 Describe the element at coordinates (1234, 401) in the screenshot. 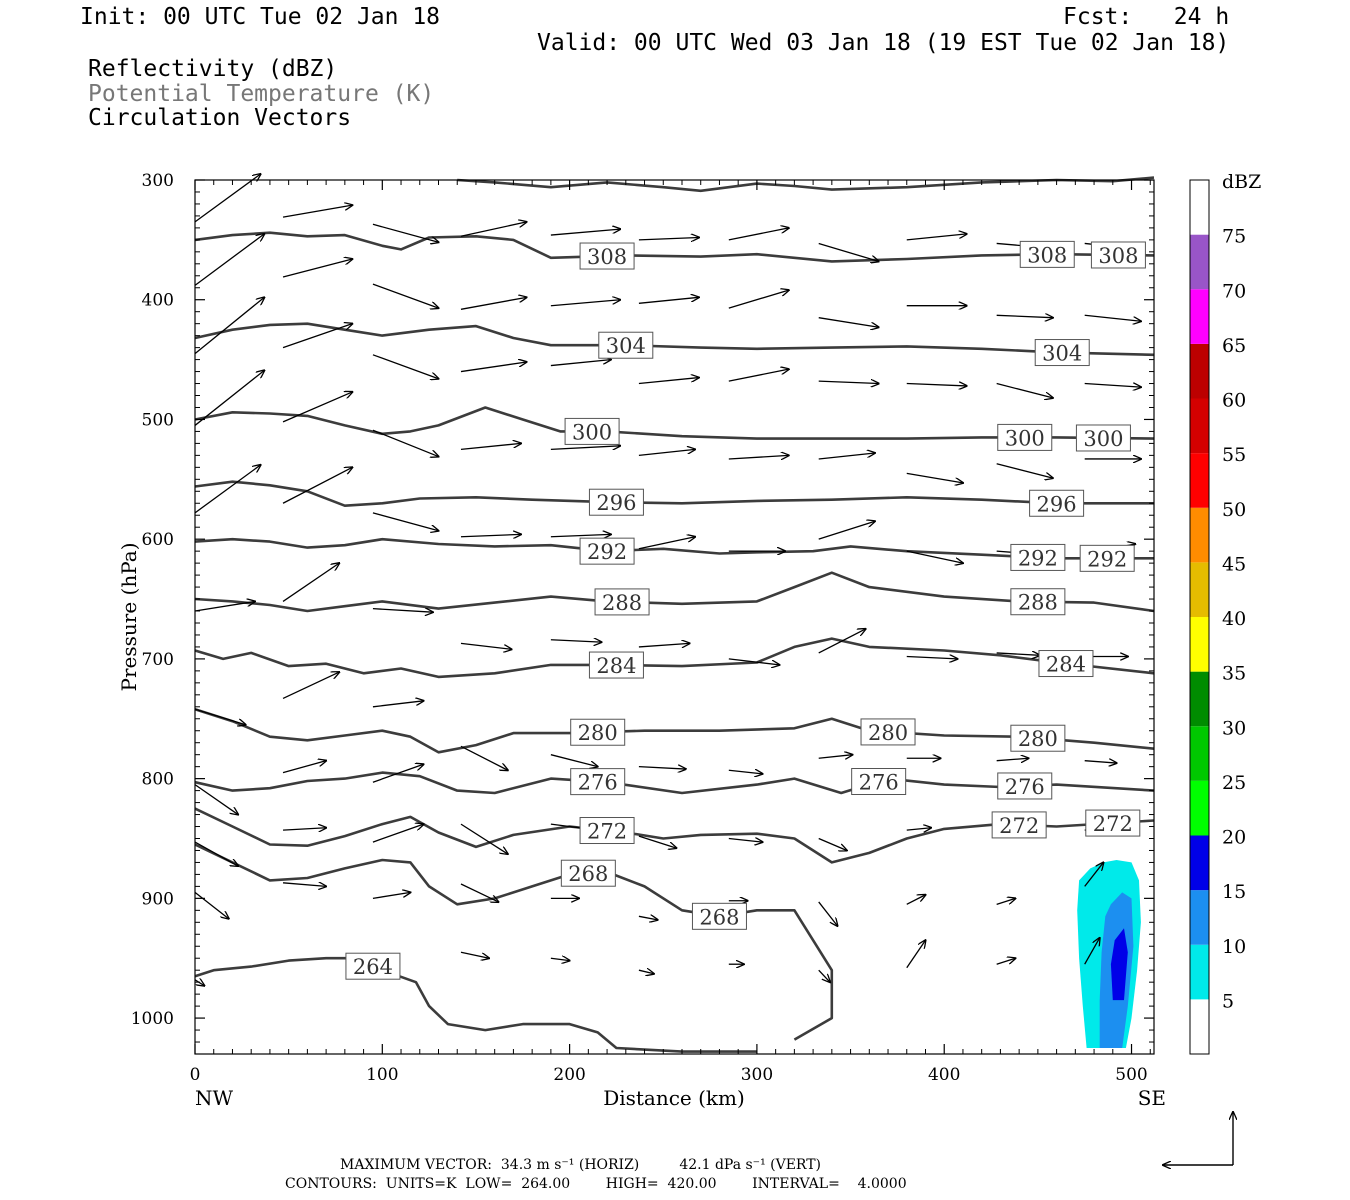

I see `colorbar-tick-label: 60` at that location.